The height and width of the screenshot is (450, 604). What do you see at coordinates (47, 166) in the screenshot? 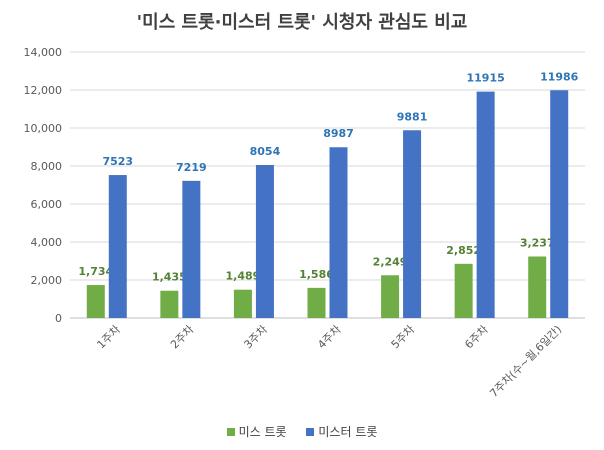
I see `y-tick-label: 8,000` at bounding box center [47, 166].